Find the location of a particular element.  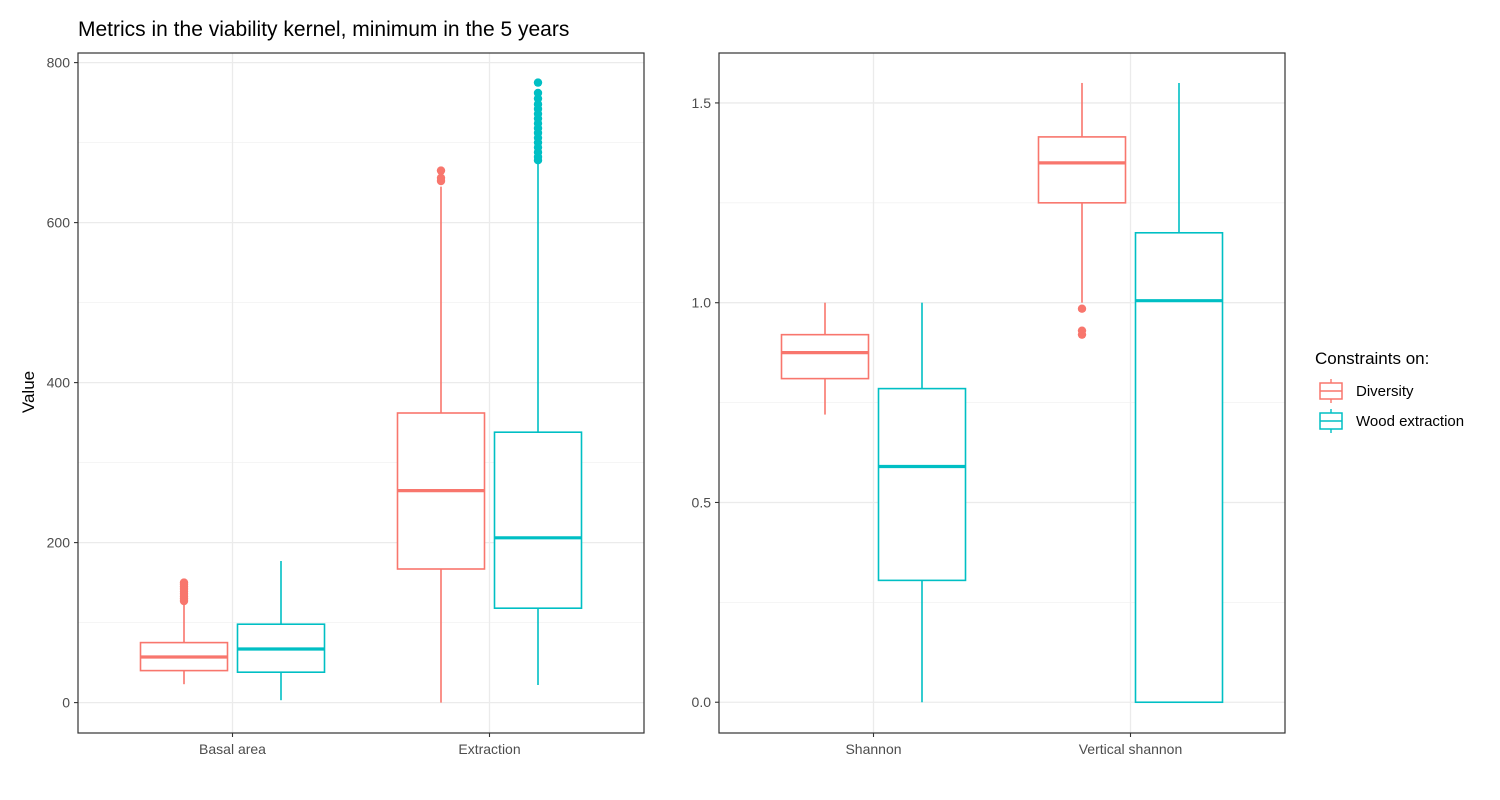

x-tick-label: Shannon is located at coordinates (873, 749).